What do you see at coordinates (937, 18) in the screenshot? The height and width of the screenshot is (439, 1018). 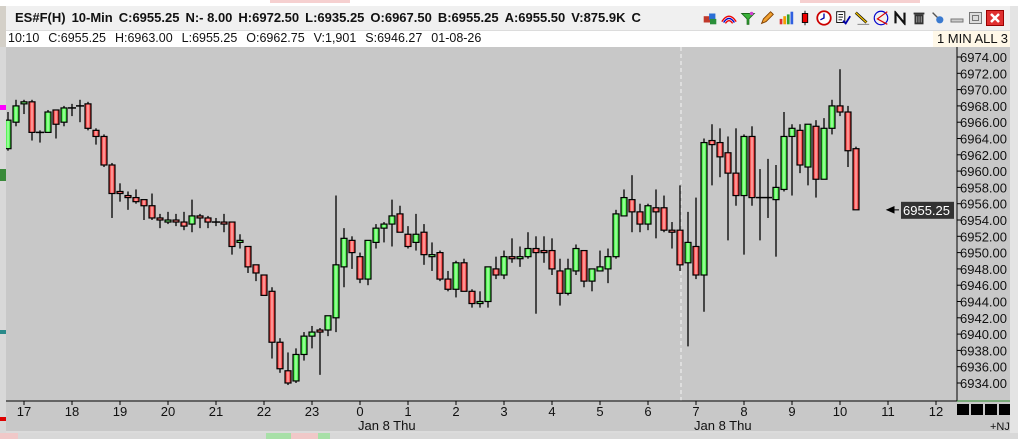 I see `pin-icon` at bounding box center [937, 18].